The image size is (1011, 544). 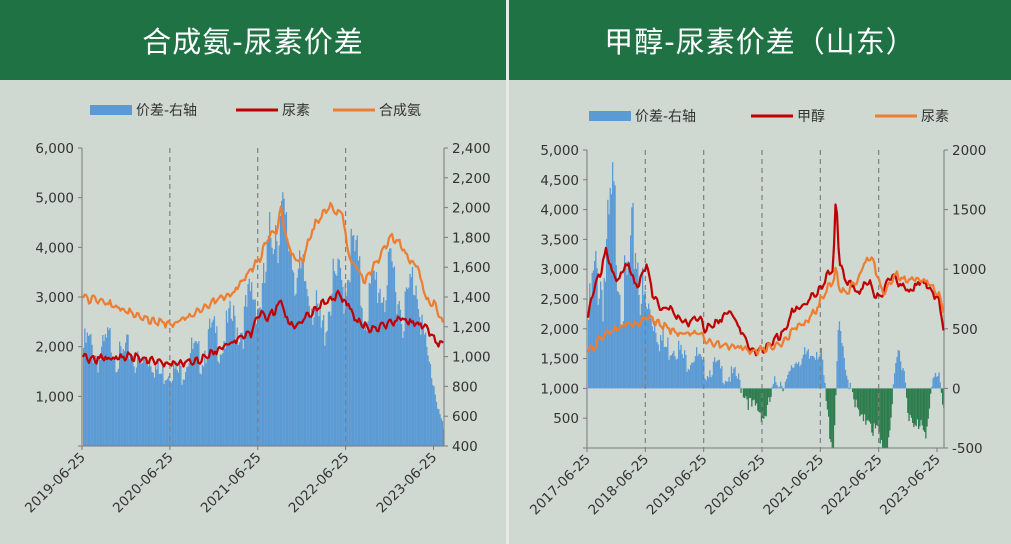 What do you see at coordinates (969, 270) in the screenshot?
I see `y-right-tick-label: 1000` at bounding box center [969, 270].